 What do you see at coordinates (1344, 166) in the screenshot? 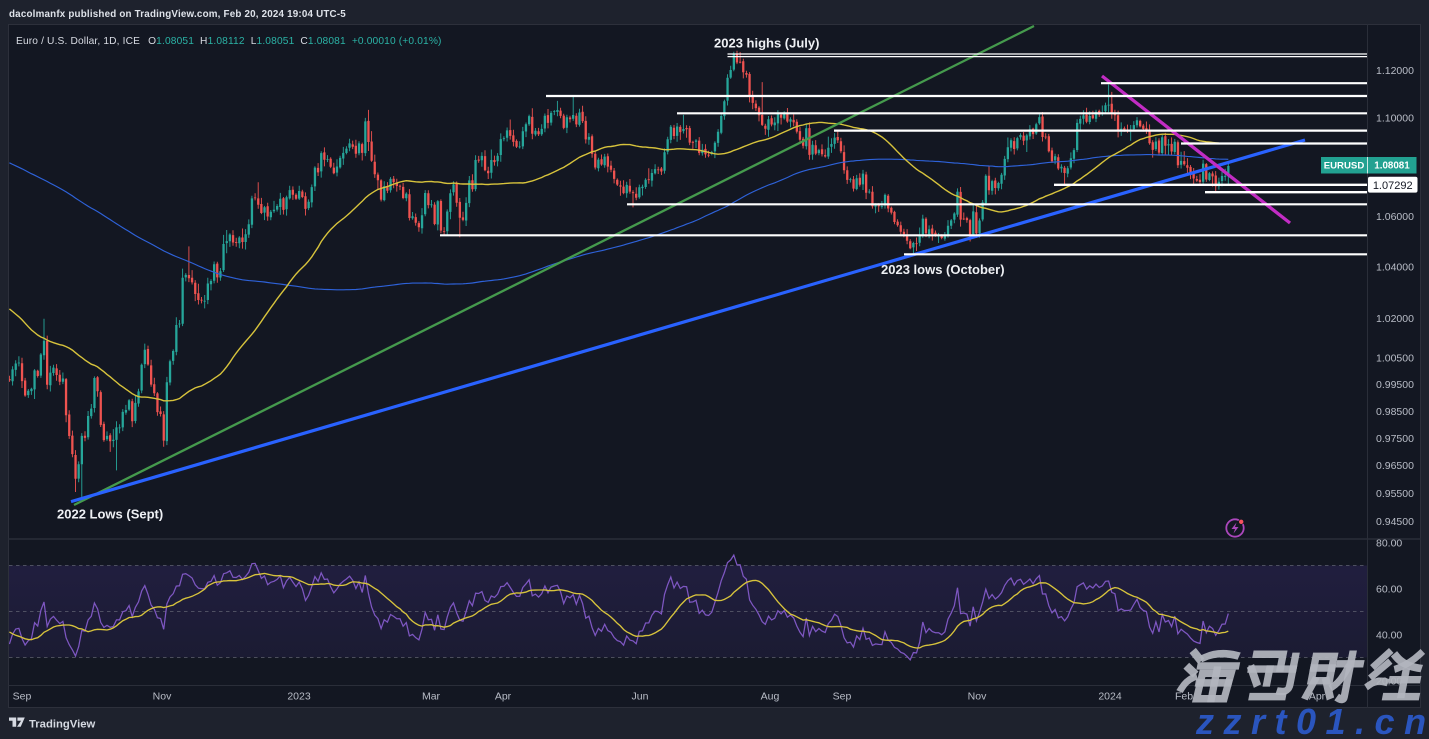
I see `svg-text: EURUSD` at bounding box center [1344, 166].